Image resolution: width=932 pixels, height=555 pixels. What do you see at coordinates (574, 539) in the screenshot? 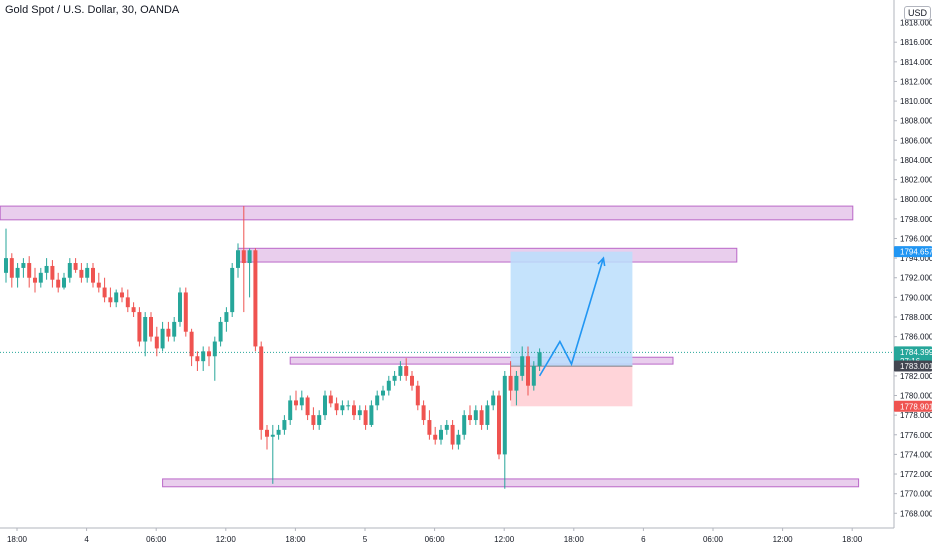
I see `time-tick-label: 18:00` at bounding box center [574, 539].